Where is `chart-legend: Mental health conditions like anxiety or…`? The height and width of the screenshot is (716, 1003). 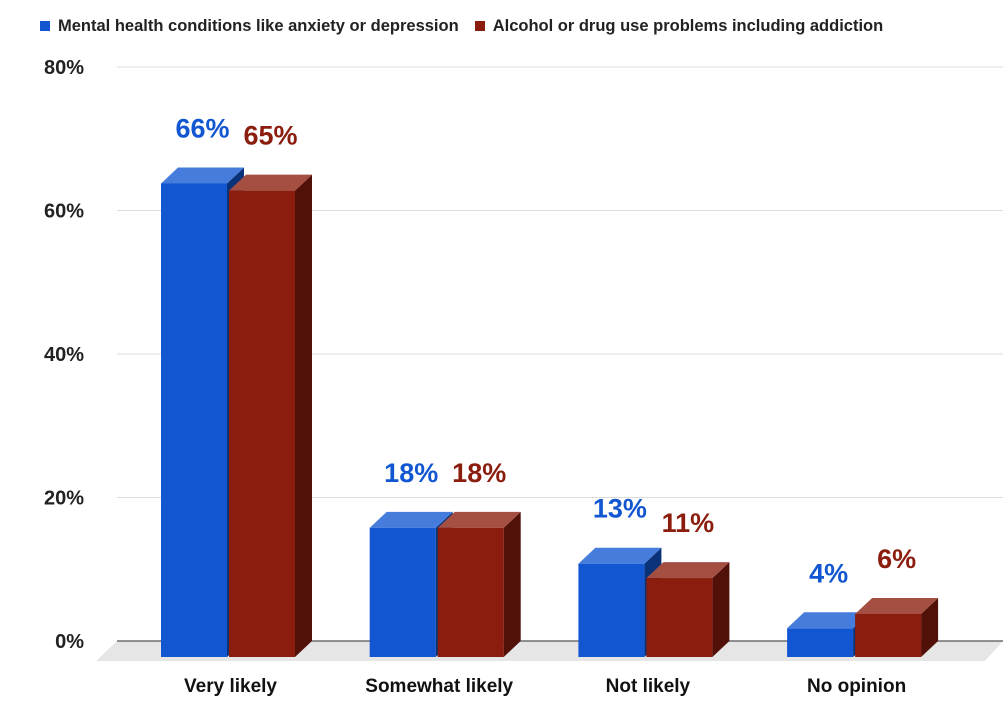 chart-legend: Mental health conditions like anxiety or… is located at coordinates (469, 26).